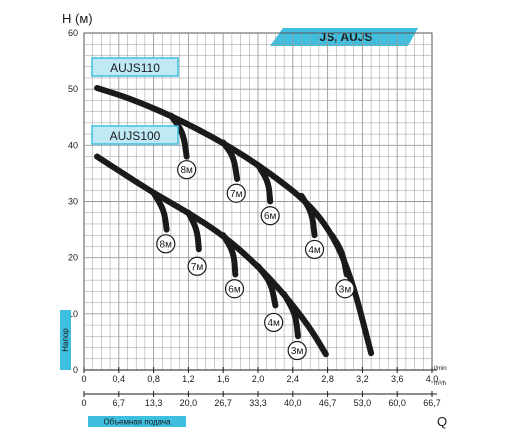 This screenshot has height=433, width=512. Describe the element at coordinates (153, 379) in the screenshot. I see `x-axis-m3h-tick-label: 0,8` at that location.